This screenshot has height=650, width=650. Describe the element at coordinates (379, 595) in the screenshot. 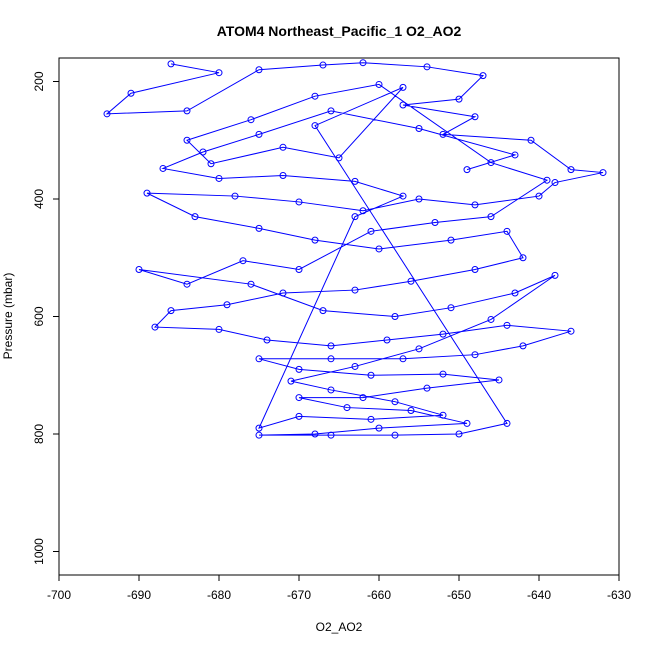

I see `x-tick-label: -660` at that location.